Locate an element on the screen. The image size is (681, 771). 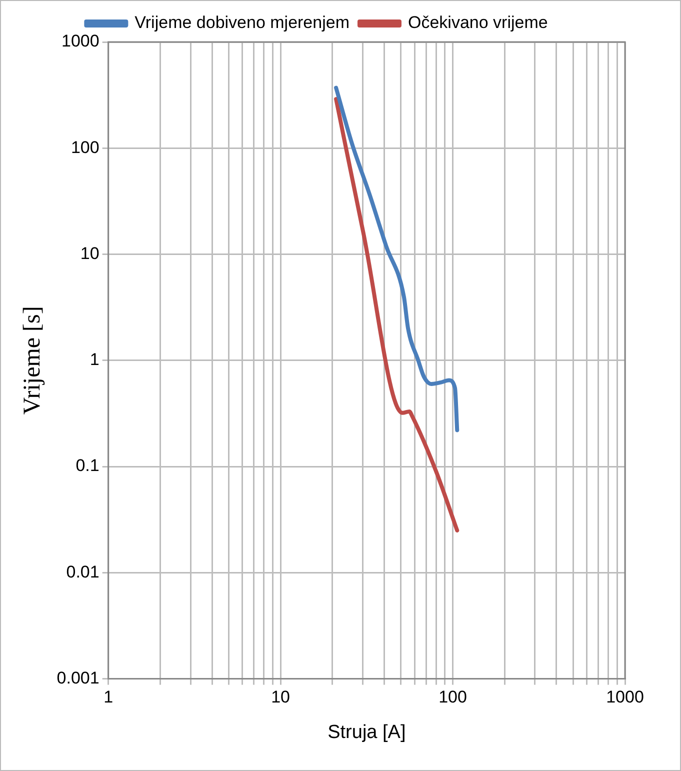
y-tick-label: 0.01 is located at coordinates (83, 572).